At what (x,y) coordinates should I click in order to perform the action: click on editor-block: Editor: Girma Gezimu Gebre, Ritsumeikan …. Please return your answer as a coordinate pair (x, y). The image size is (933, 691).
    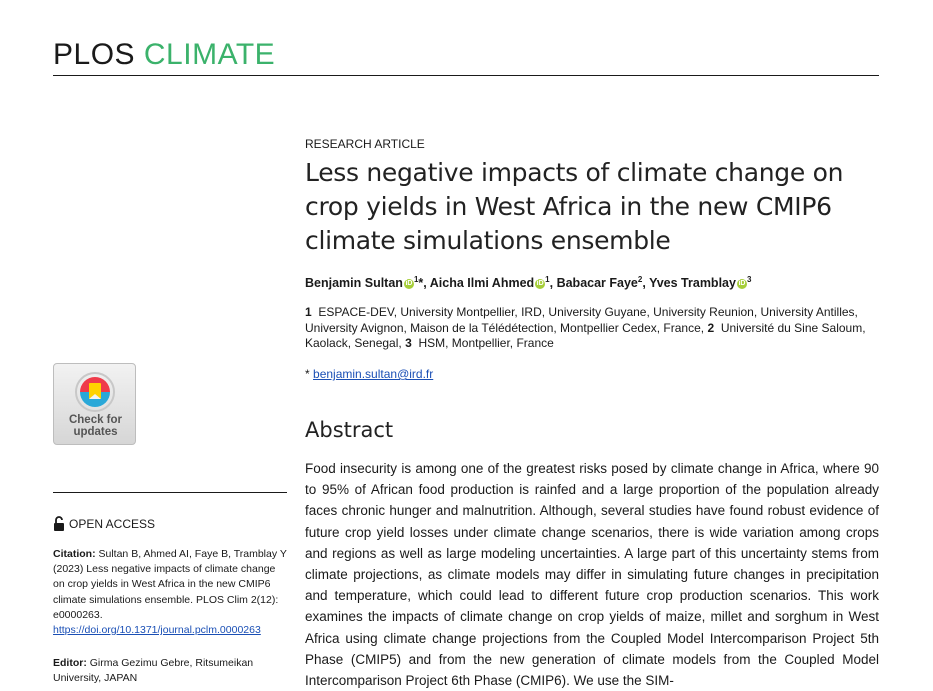
    Looking at the image, I should click on (170, 671).